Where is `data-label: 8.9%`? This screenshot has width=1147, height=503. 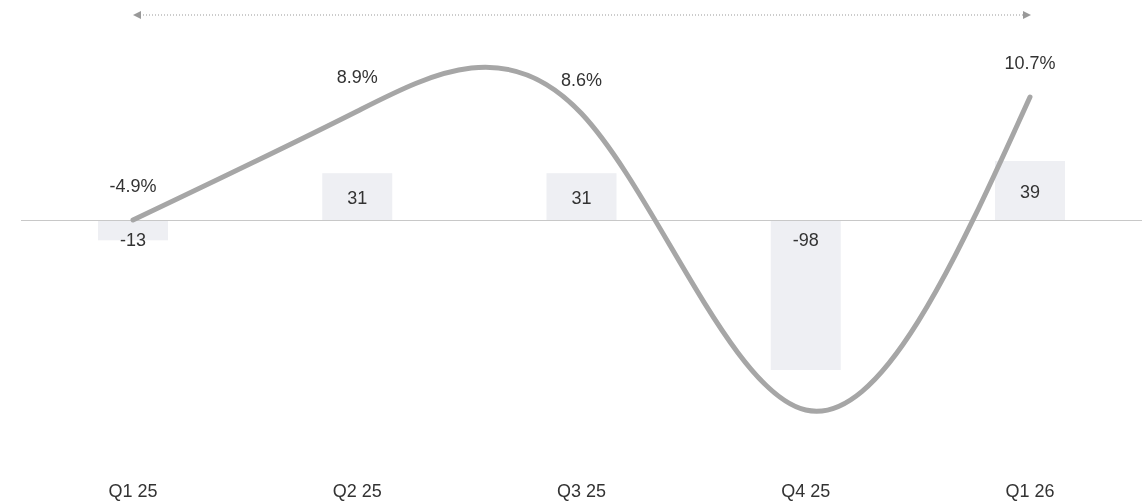
data-label: 8.9% is located at coordinates (357, 77).